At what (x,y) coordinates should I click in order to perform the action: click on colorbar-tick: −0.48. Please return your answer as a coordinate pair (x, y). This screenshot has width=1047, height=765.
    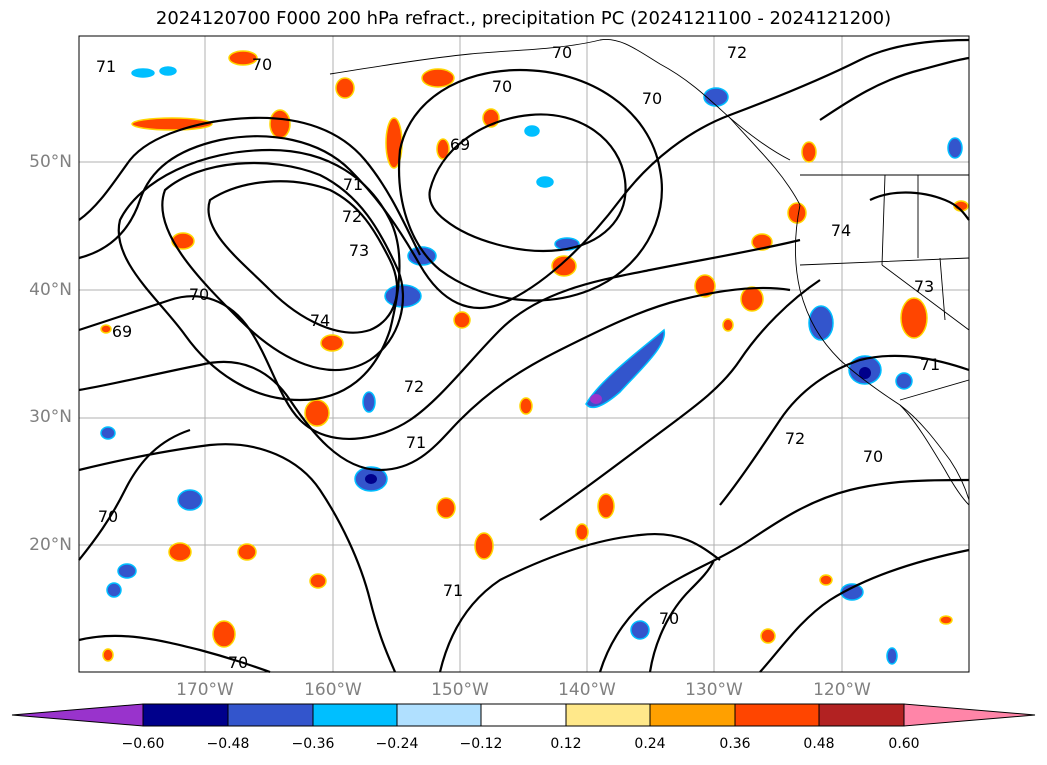
    Looking at the image, I should click on (228, 744).